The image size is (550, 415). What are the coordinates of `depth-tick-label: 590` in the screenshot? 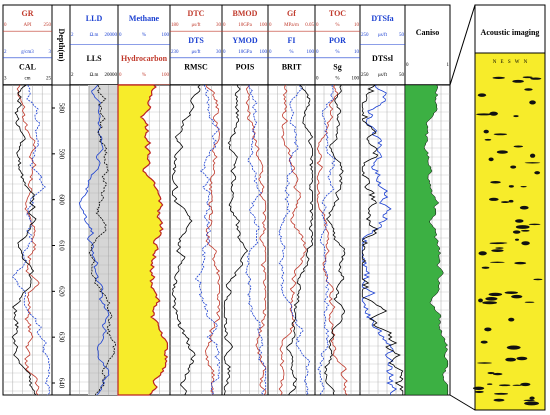 It's located at (61, 154).